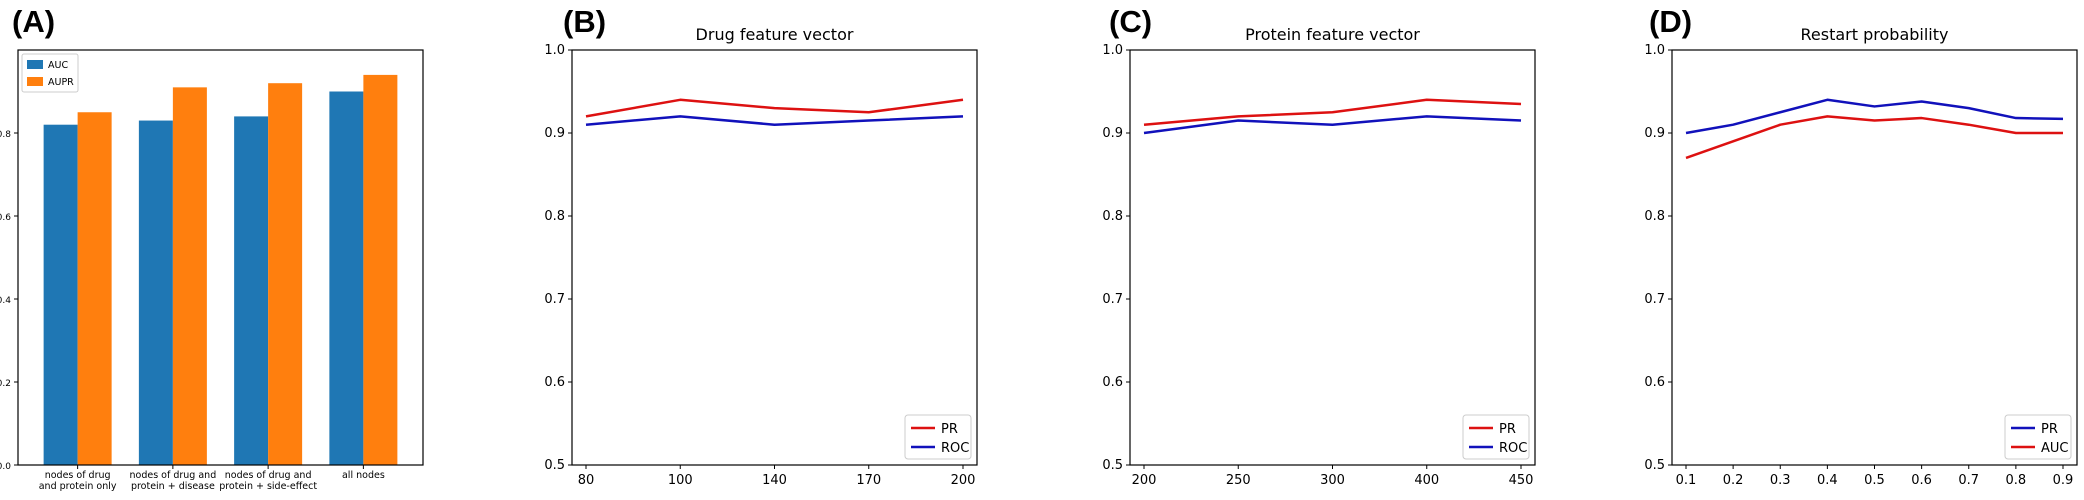 The width and height of the screenshot is (2084, 500). I want to click on x-tick-label: 80, so click(586, 480).